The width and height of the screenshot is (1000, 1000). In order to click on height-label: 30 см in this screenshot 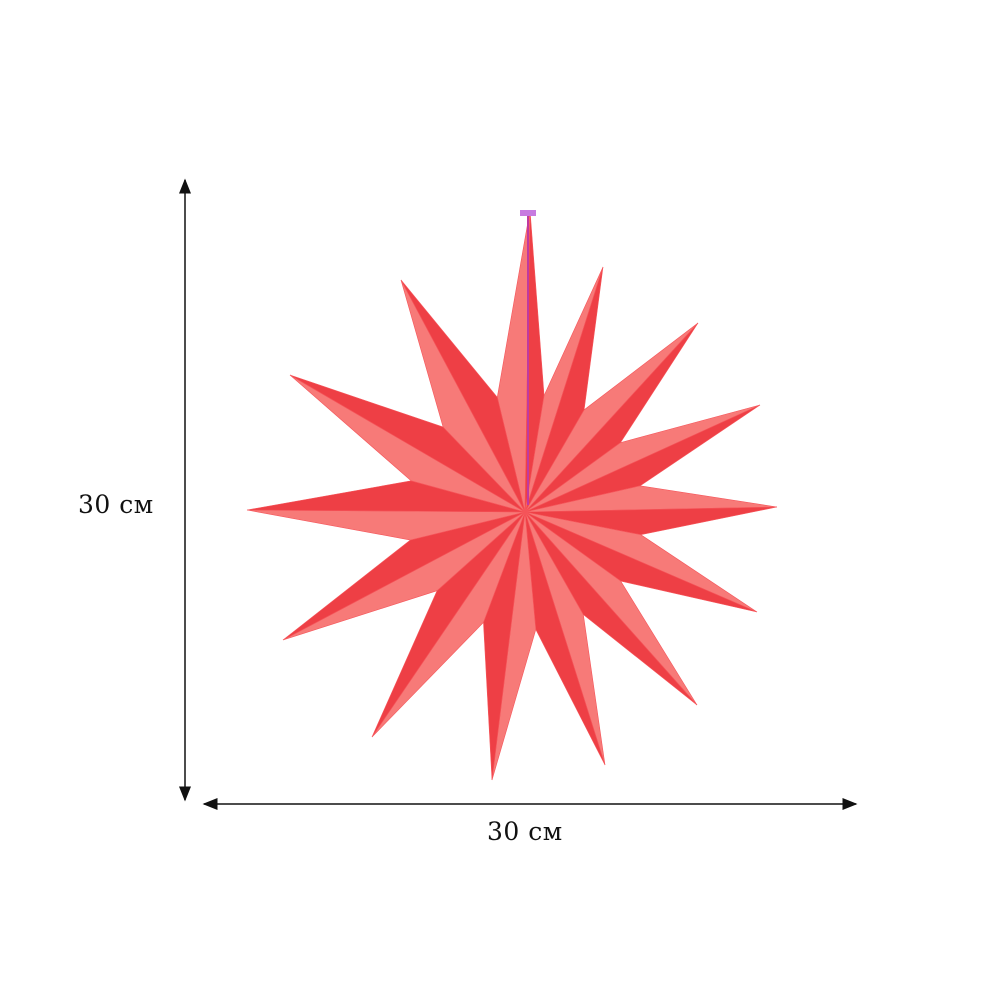, I will do `click(116, 504)`.